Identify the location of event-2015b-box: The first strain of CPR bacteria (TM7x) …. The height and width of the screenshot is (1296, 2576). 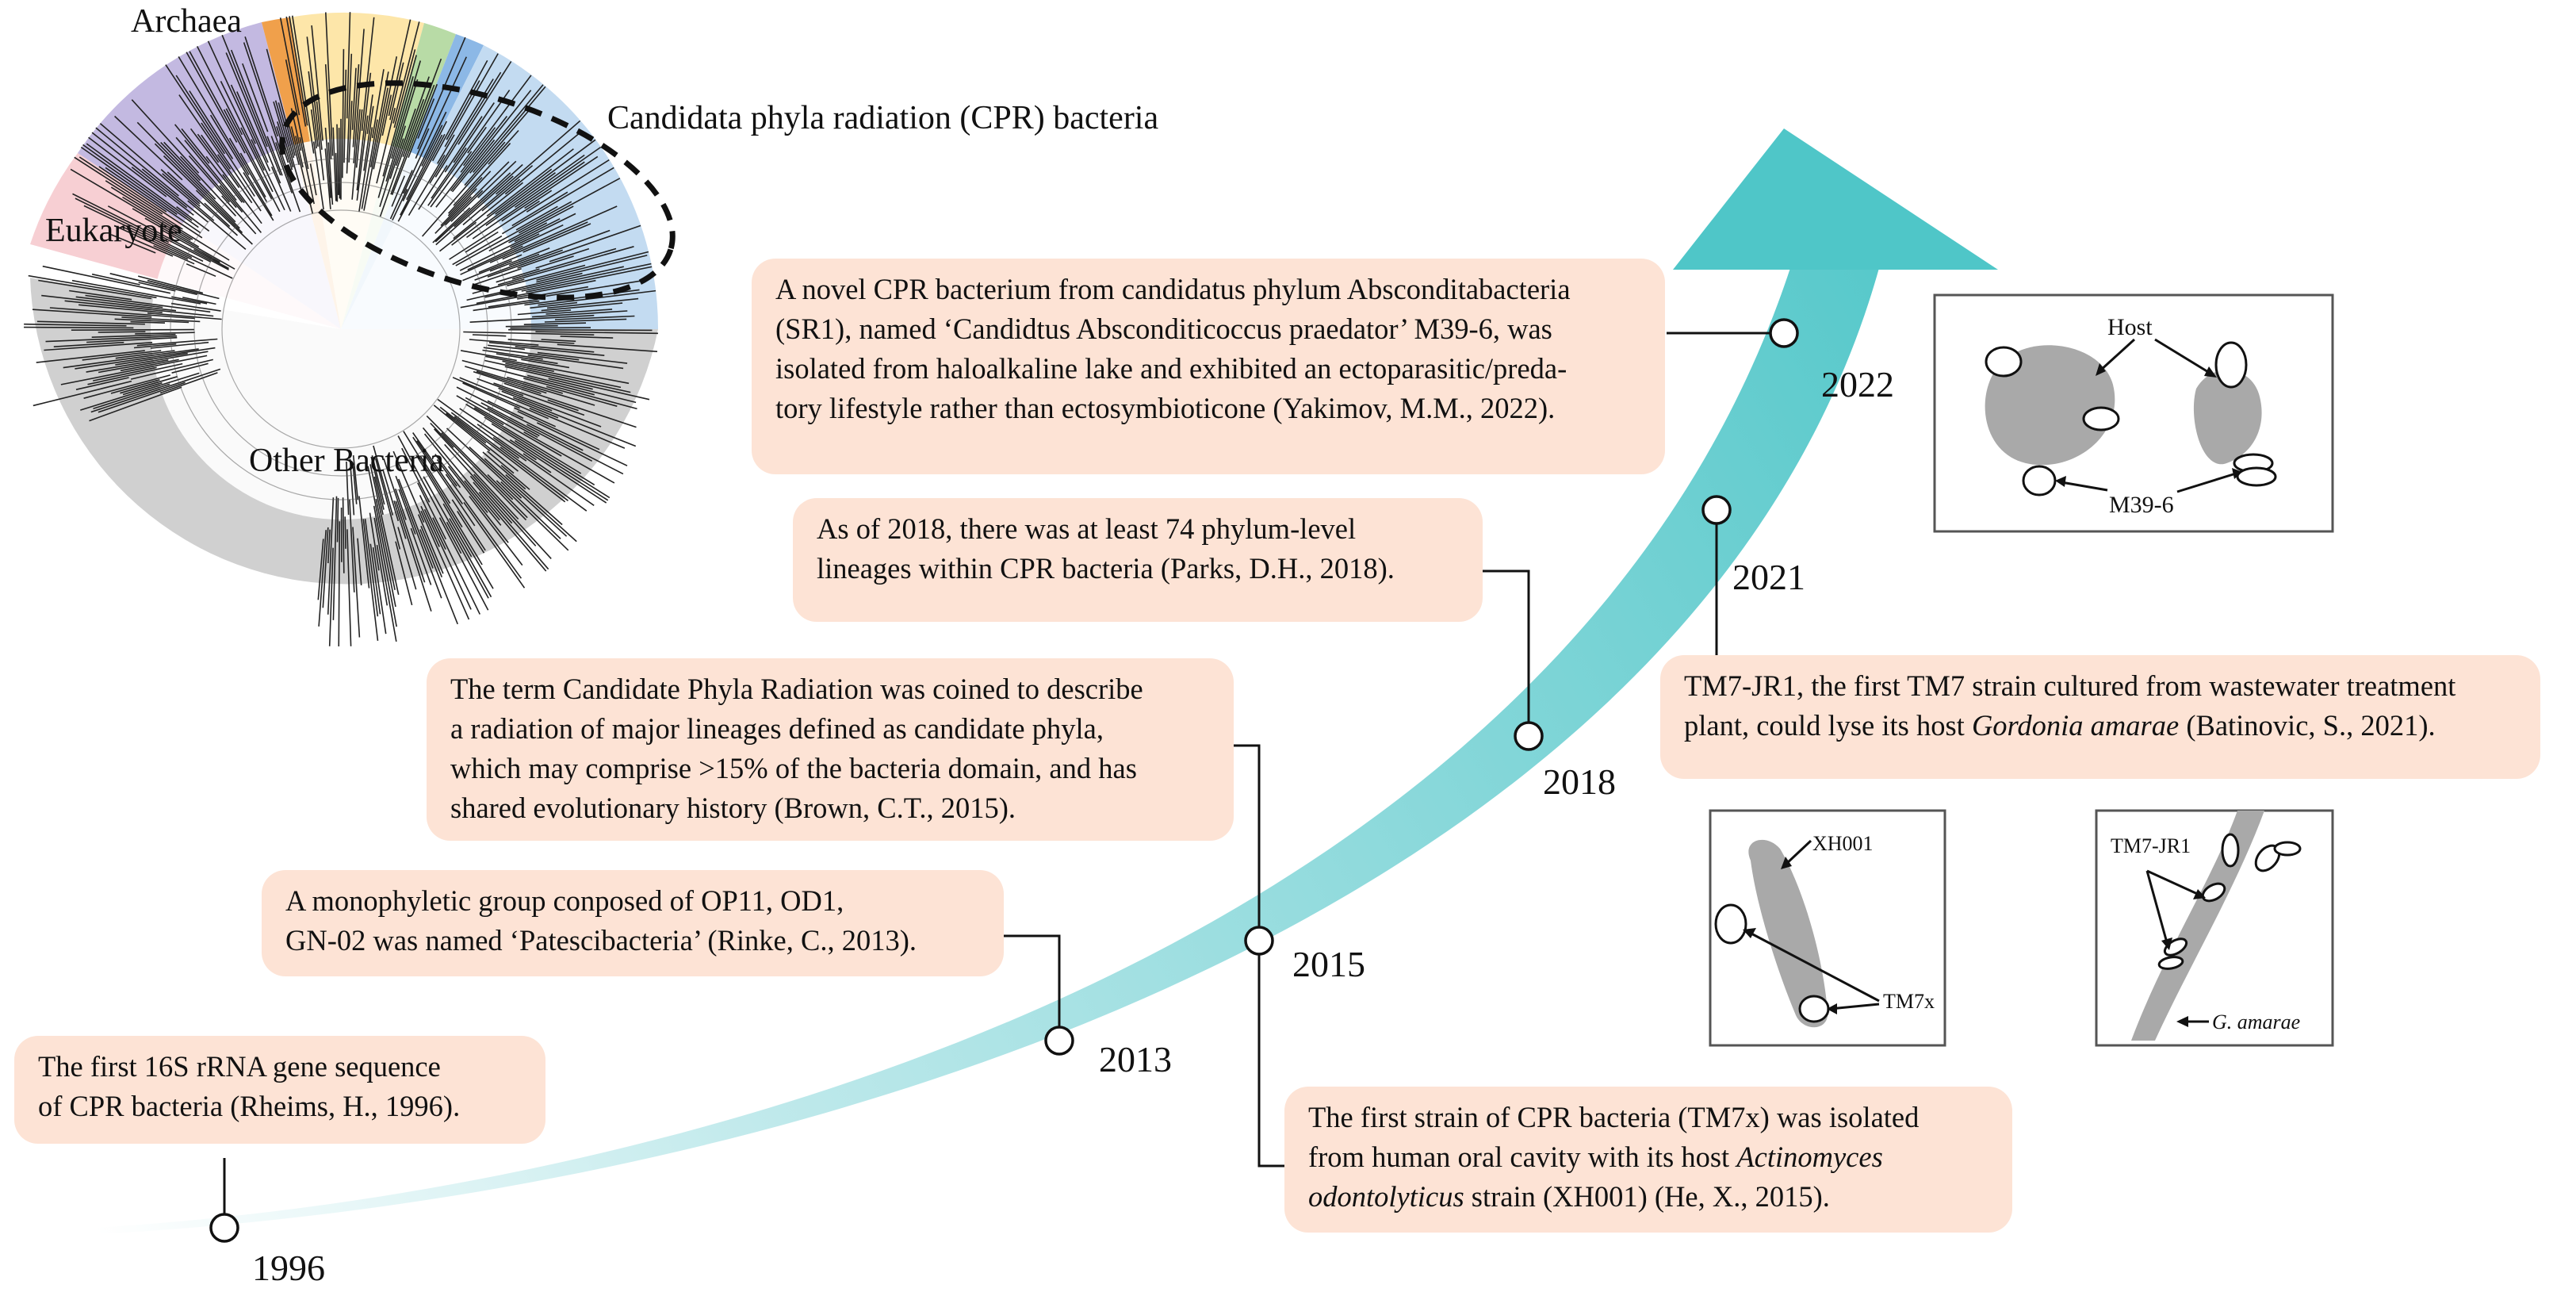
(1648, 1160).